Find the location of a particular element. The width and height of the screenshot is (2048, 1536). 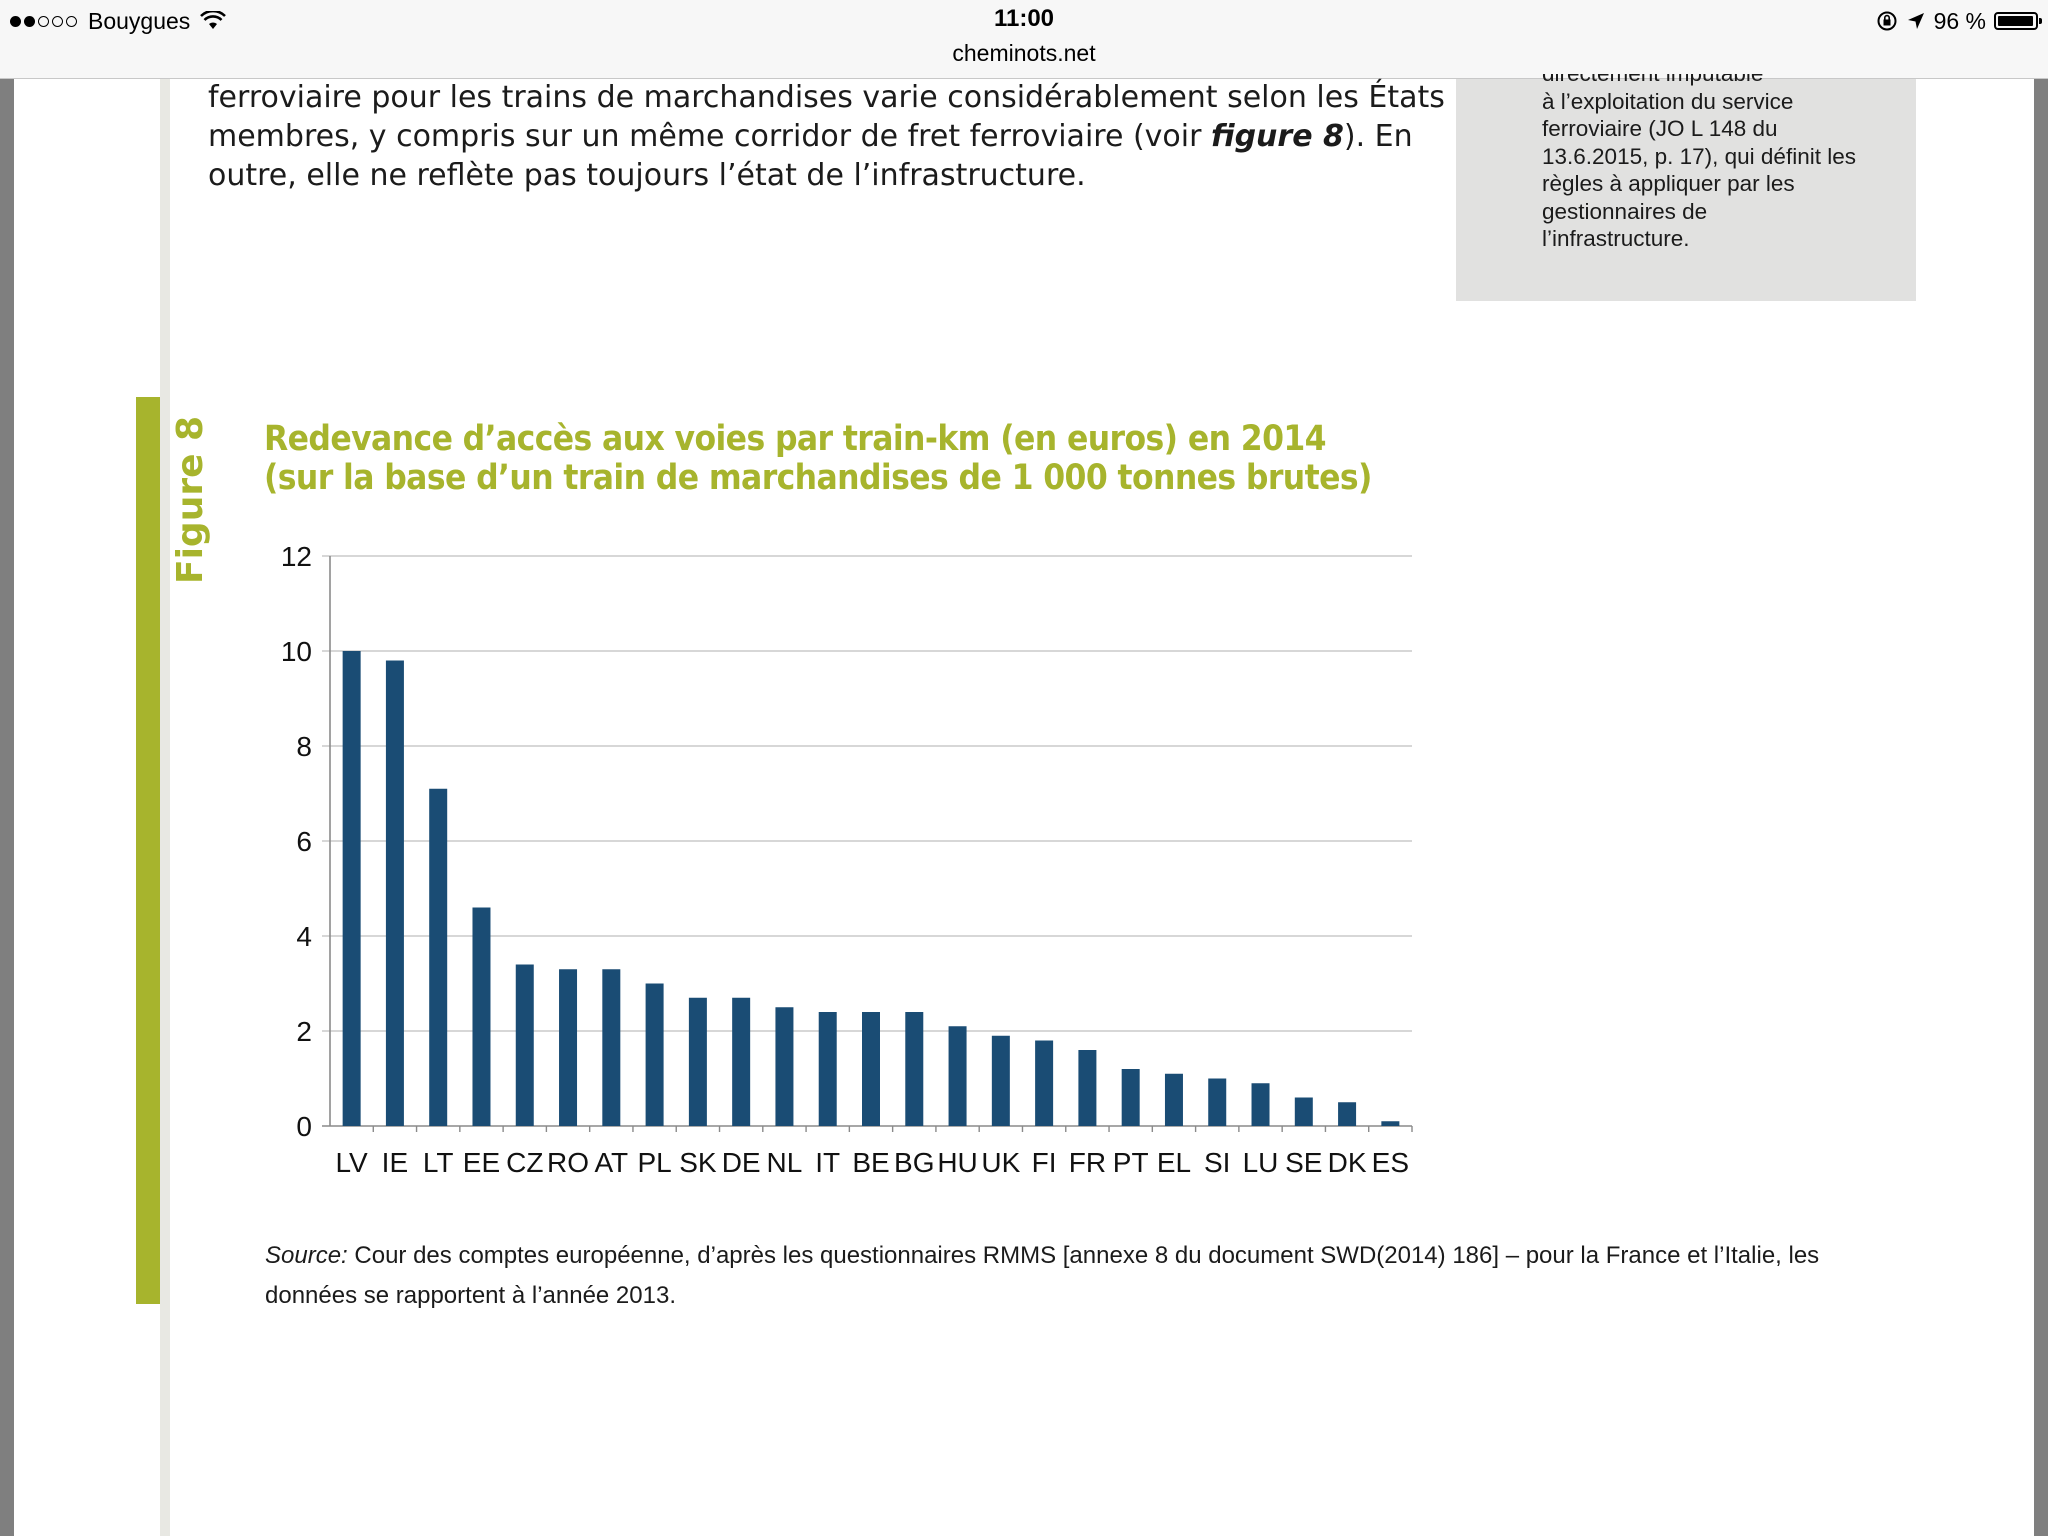

x-tick-label: FR is located at coordinates (1087, 1162).